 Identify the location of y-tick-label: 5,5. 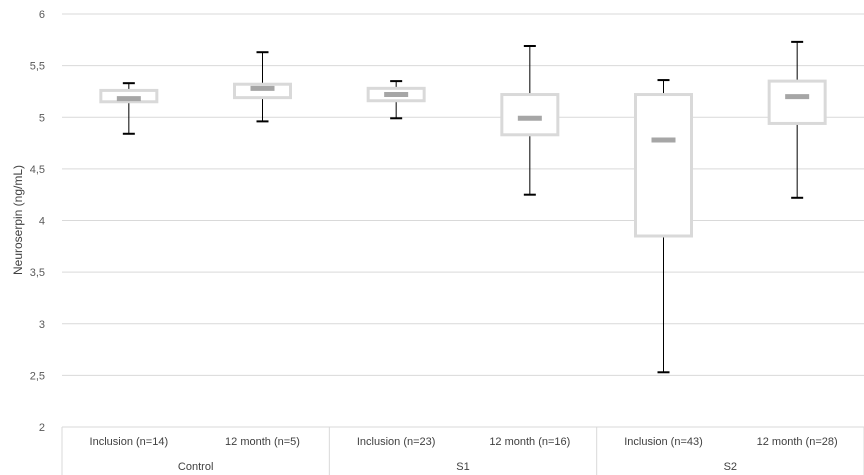
(37, 67).